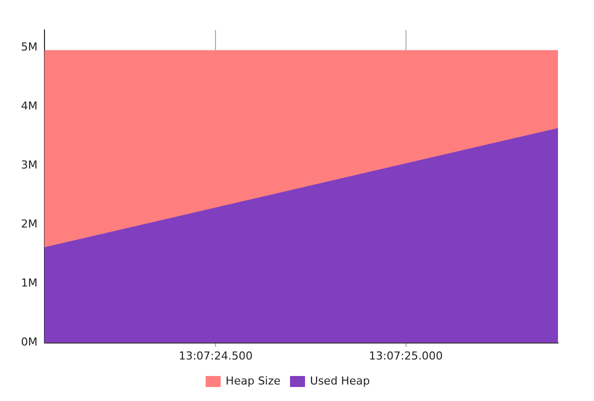 The image size is (594, 401). I want to click on y-tick-label: 3M, so click(29, 165).